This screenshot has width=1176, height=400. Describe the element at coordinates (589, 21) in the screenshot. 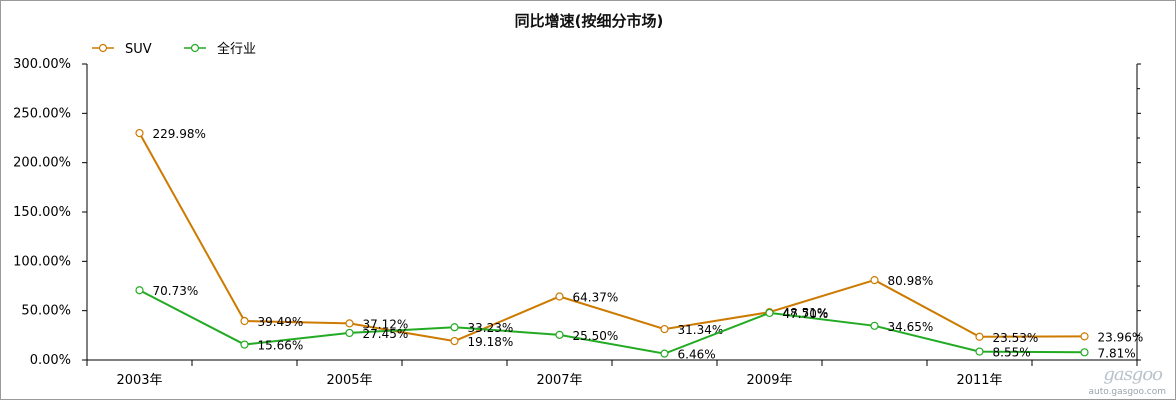

I see `chart-title: 同比增速(按细分市场)` at that location.